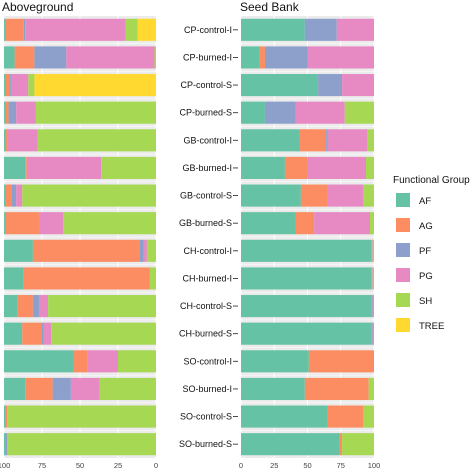  Describe the element at coordinates (241, 465) in the screenshot. I see `seed-bank-x-tick-label: 0` at that location.